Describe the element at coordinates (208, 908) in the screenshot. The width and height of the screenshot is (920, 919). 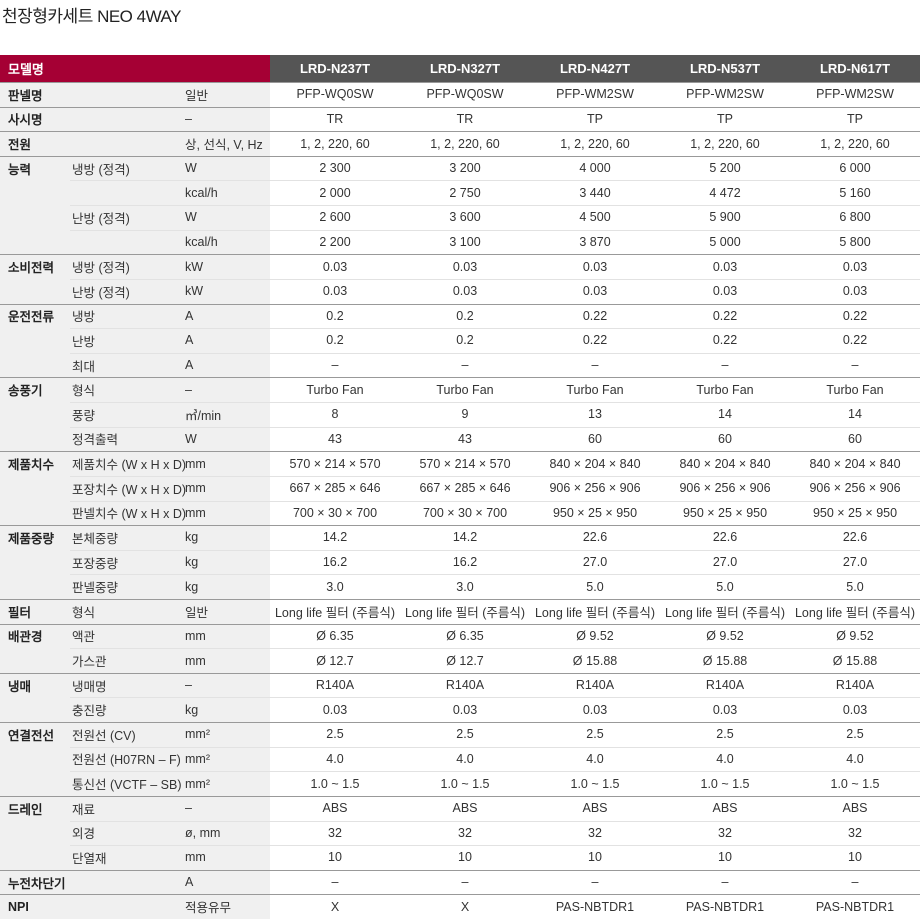
I see `row-unit: 적용유무` at that location.